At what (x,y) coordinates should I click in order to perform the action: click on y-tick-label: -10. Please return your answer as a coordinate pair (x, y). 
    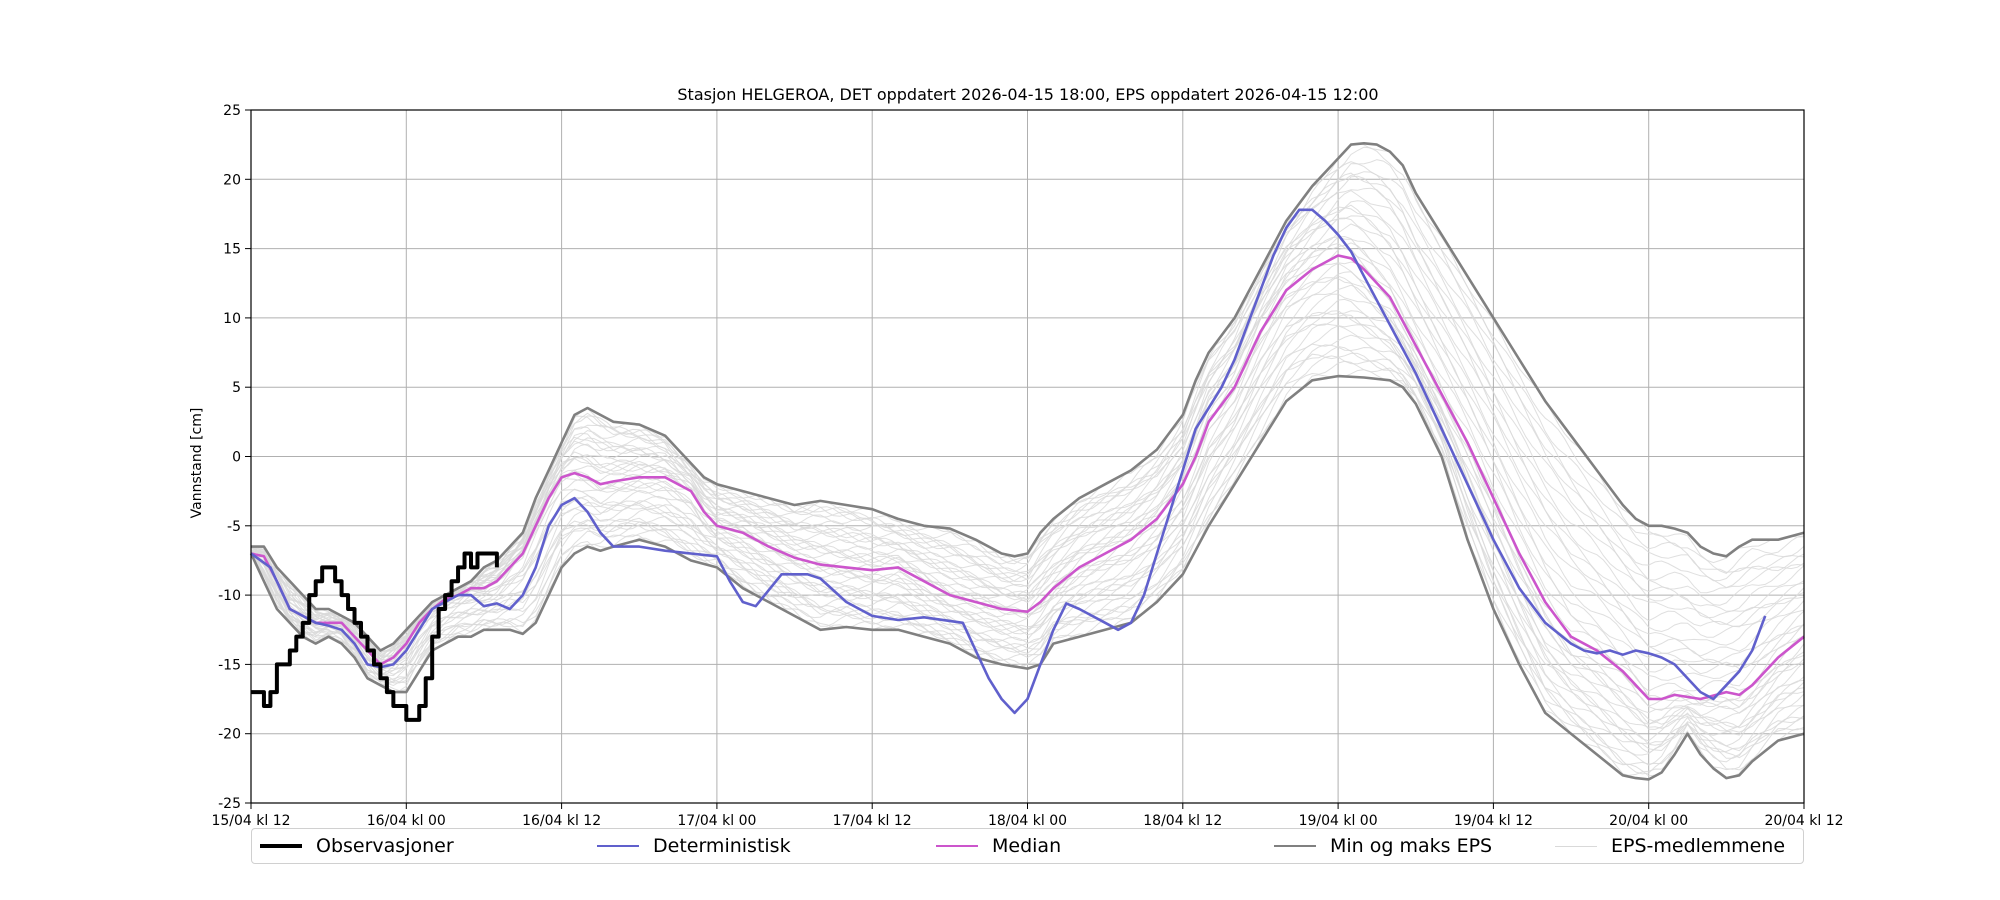
    Looking at the image, I should click on (229, 596).